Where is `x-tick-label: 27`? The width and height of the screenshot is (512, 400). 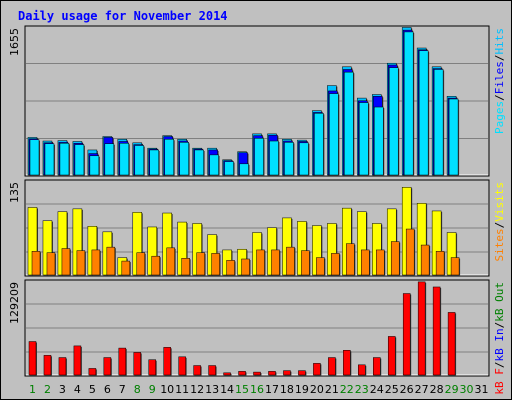
x-tick-label: 27 is located at coordinates (422, 389).